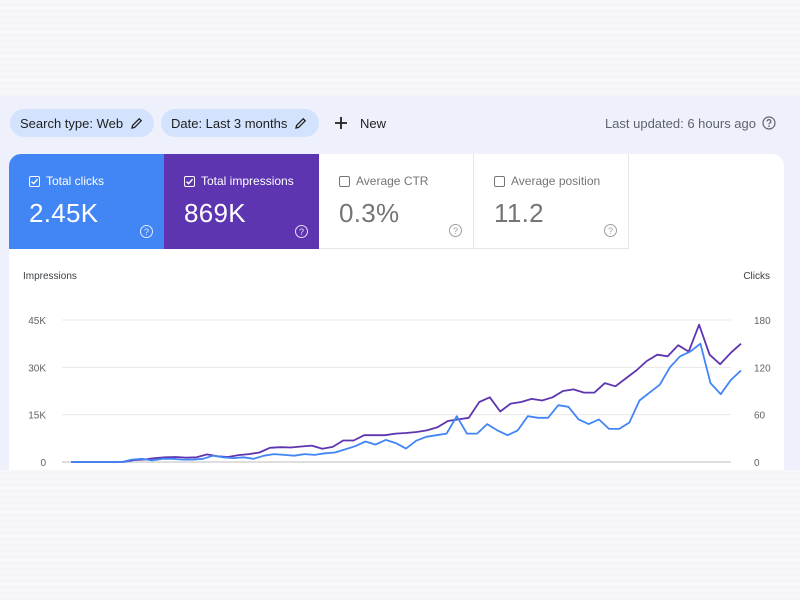  What do you see at coordinates (551, 201) in the screenshot?
I see `metric-average-position: Average position 11.2 ?` at bounding box center [551, 201].